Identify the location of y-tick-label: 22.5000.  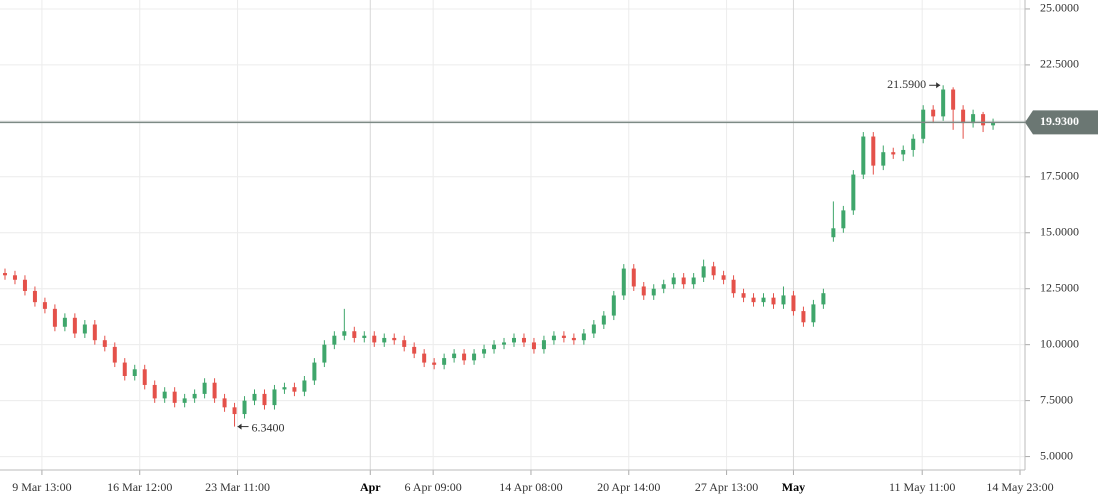
(1059, 64).